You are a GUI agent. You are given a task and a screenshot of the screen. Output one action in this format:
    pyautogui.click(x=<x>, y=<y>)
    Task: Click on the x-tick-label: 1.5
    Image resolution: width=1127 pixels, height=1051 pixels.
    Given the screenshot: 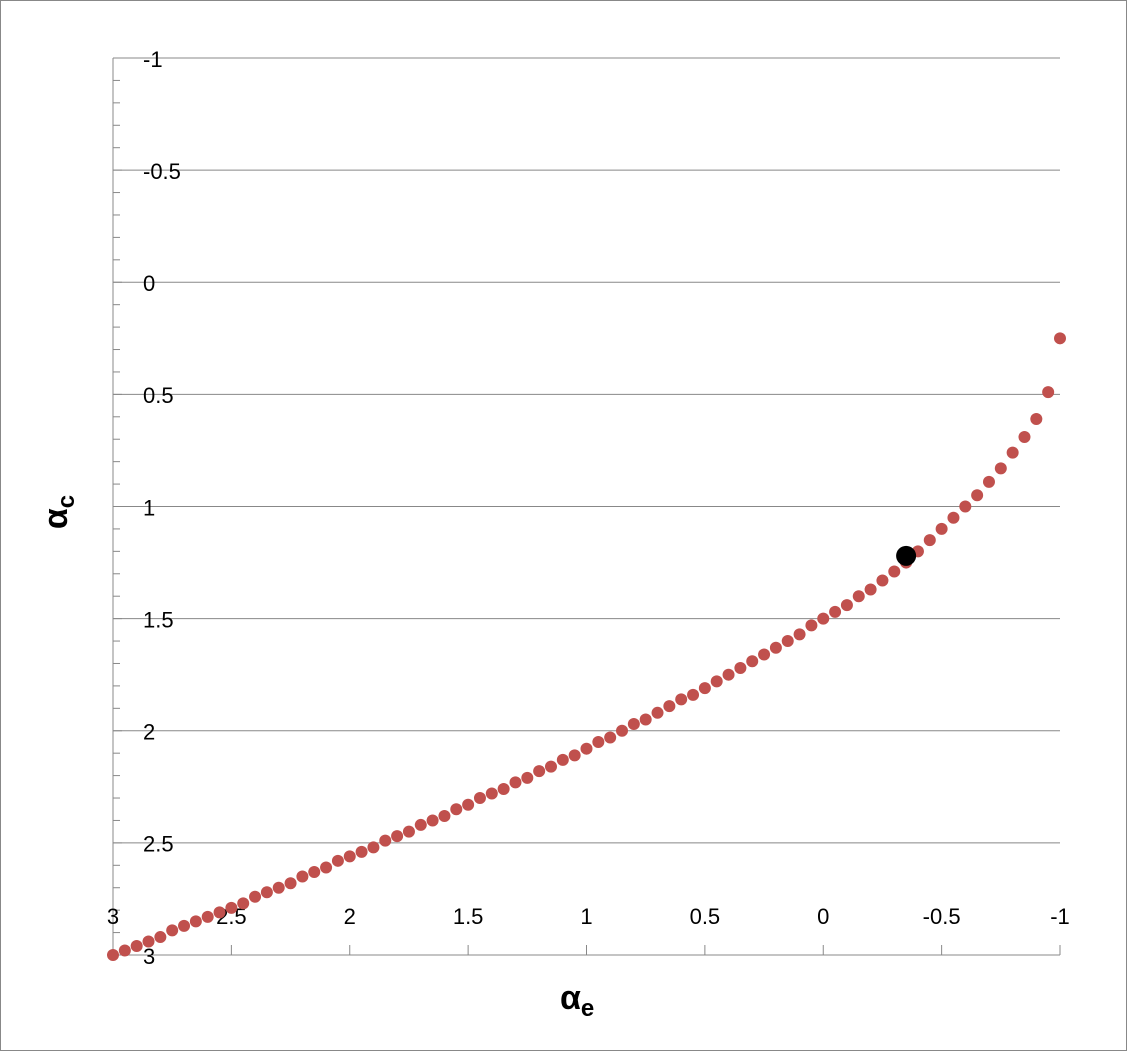 What is the action you would take?
    pyautogui.click(x=468, y=916)
    